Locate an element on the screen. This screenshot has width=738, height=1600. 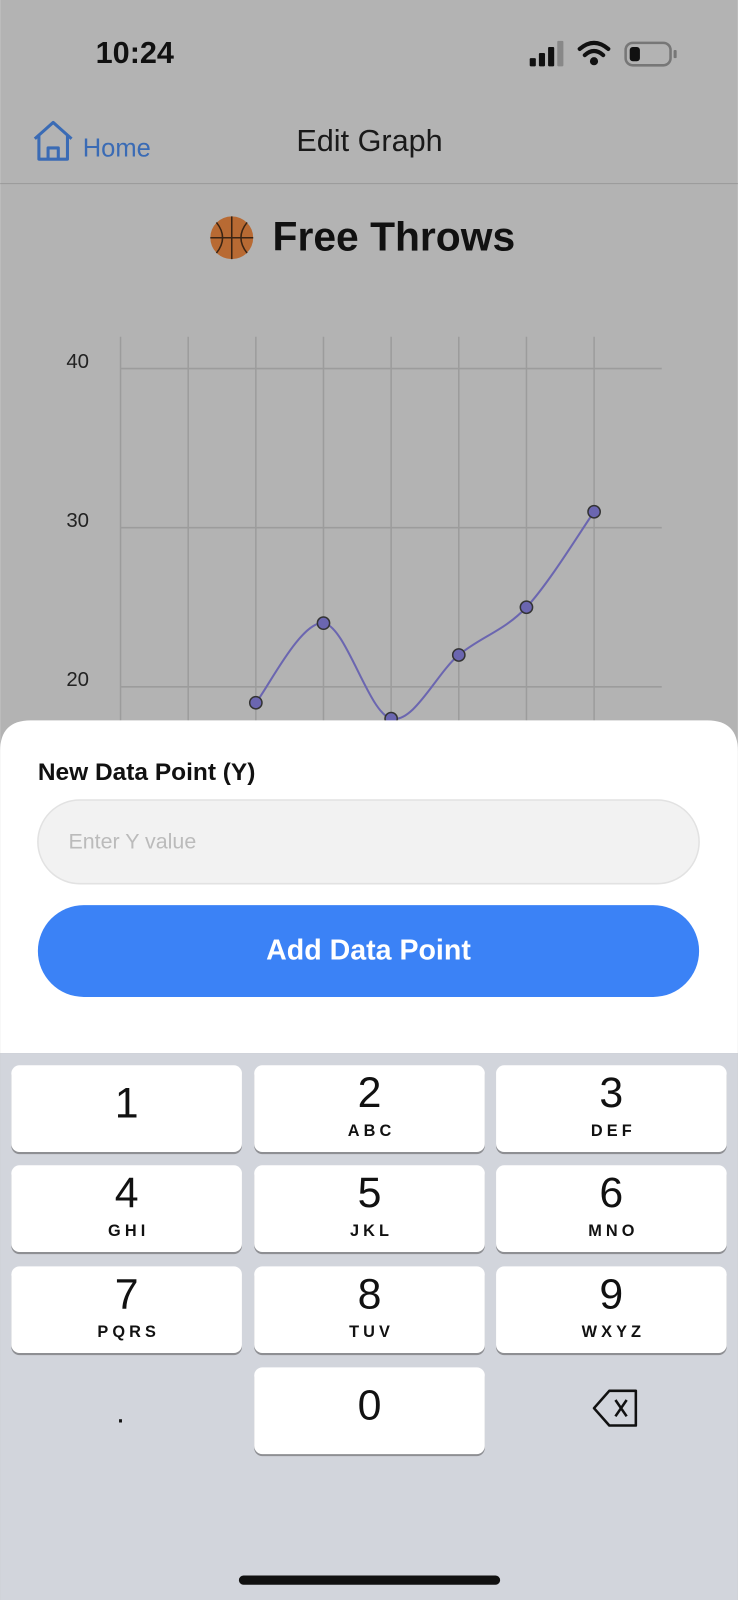
home-icon is located at coordinates (53, 140).